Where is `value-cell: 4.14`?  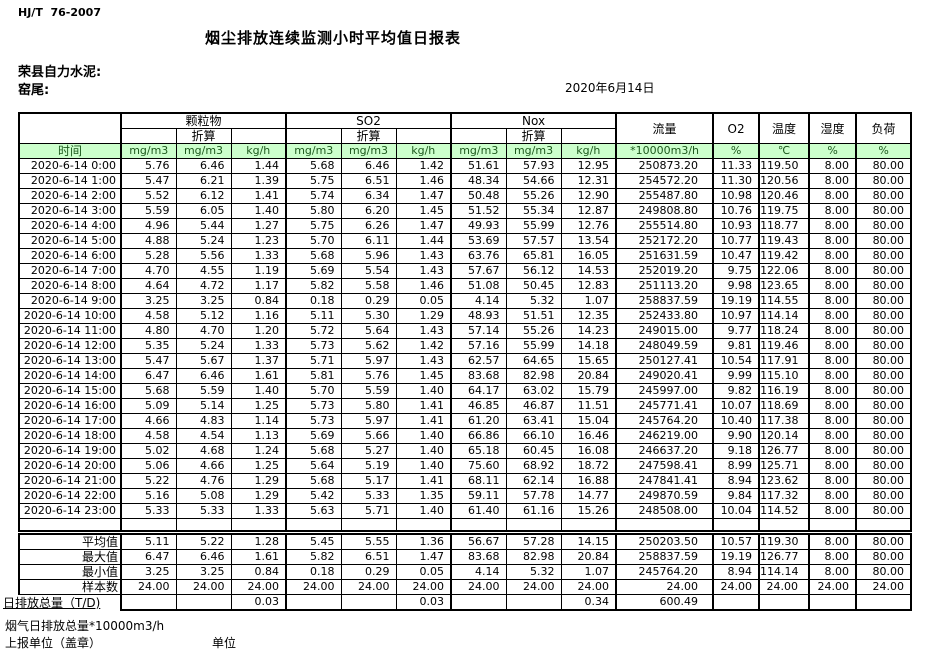
value-cell: 4.14 is located at coordinates (478, 572).